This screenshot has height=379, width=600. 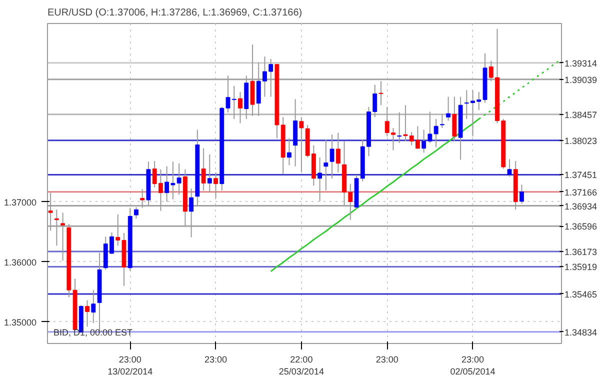 What do you see at coordinates (581, 115) in the screenshot?
I see `ref-line-label: 1.38457` at bounding box center [581, 115].